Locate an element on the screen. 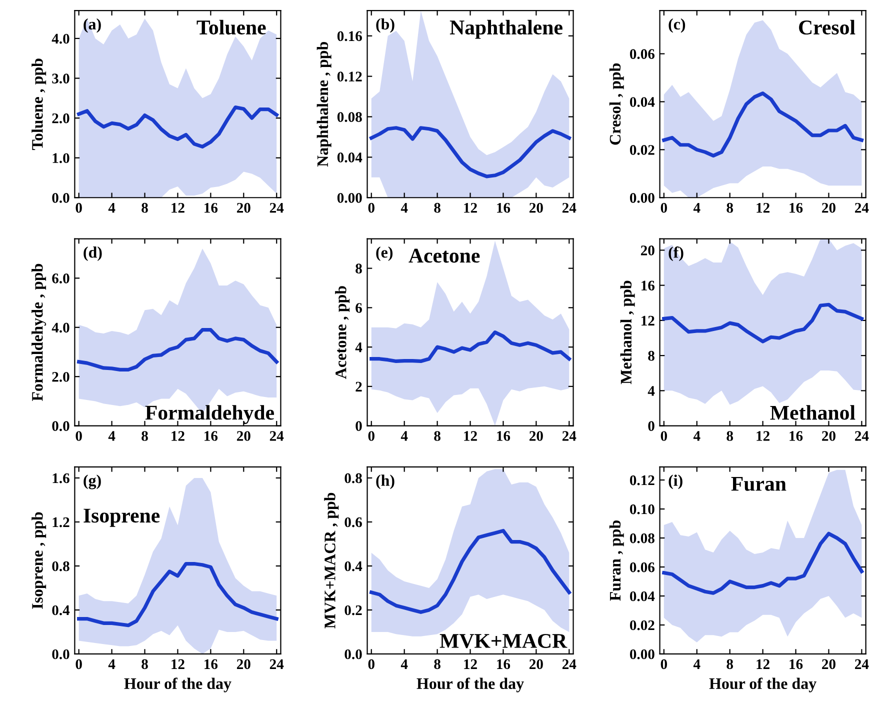 The width and height of the screenshot is (879, 707). y-tick-label: 0.10 is located at coordinates (642, 509).